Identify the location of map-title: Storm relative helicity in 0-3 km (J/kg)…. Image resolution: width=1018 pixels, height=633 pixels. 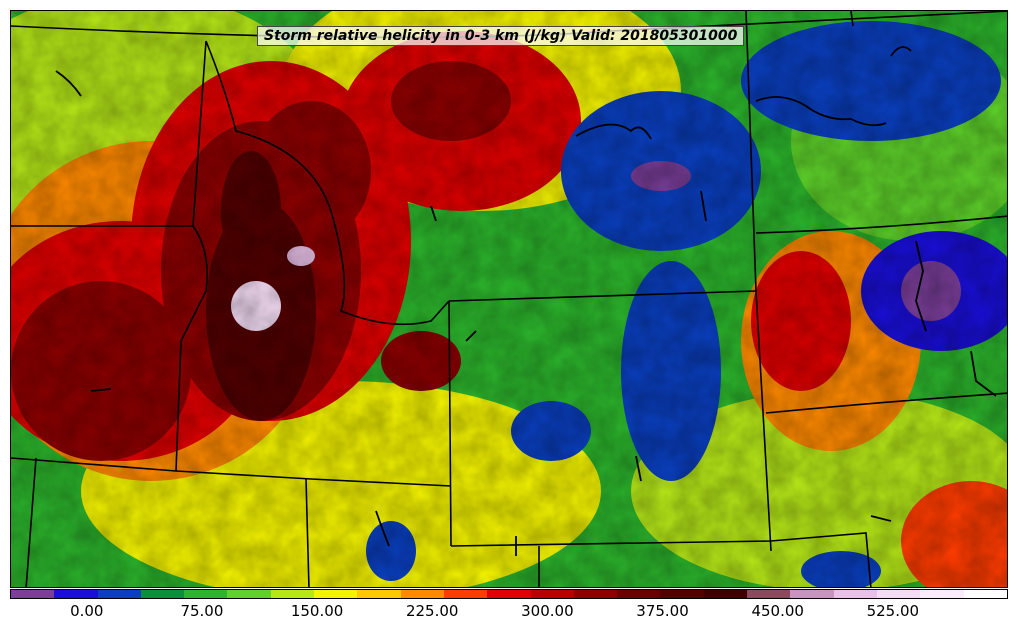
(501, 36).